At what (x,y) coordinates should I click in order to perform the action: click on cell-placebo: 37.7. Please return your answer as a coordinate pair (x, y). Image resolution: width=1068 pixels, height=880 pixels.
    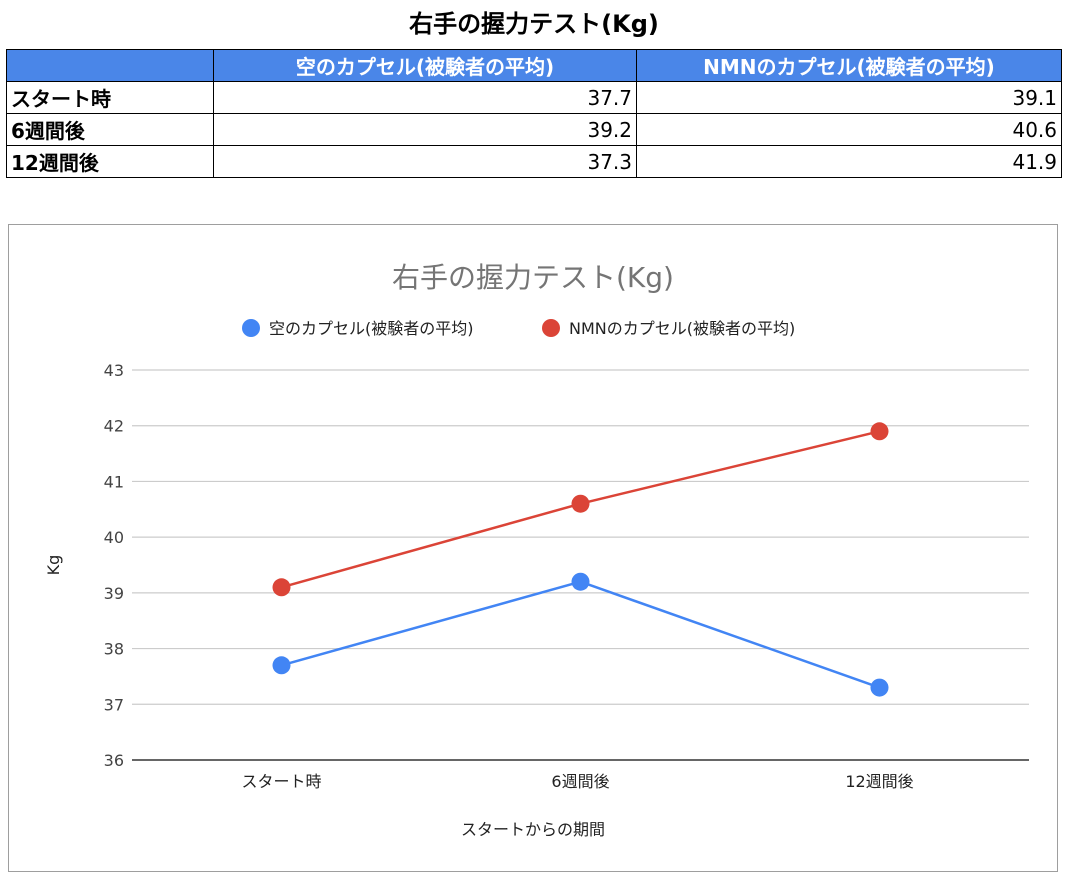
    Looking at the image, I should click on (425, 97).